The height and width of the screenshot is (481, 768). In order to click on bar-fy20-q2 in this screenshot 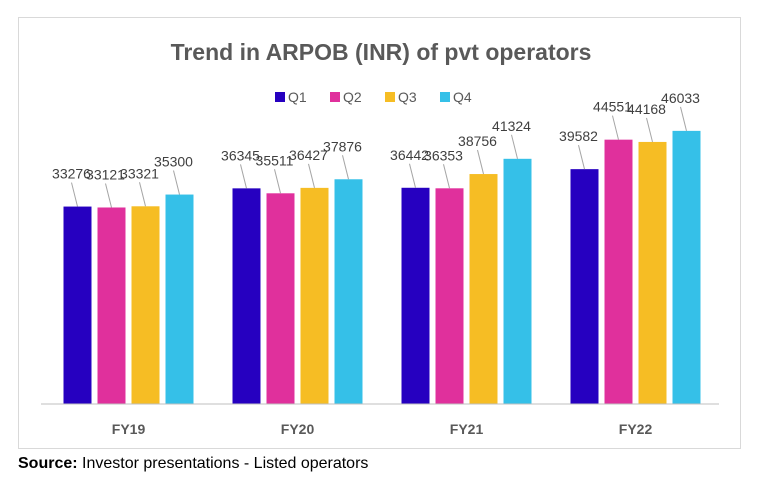, I will do `click(280, 298)`.